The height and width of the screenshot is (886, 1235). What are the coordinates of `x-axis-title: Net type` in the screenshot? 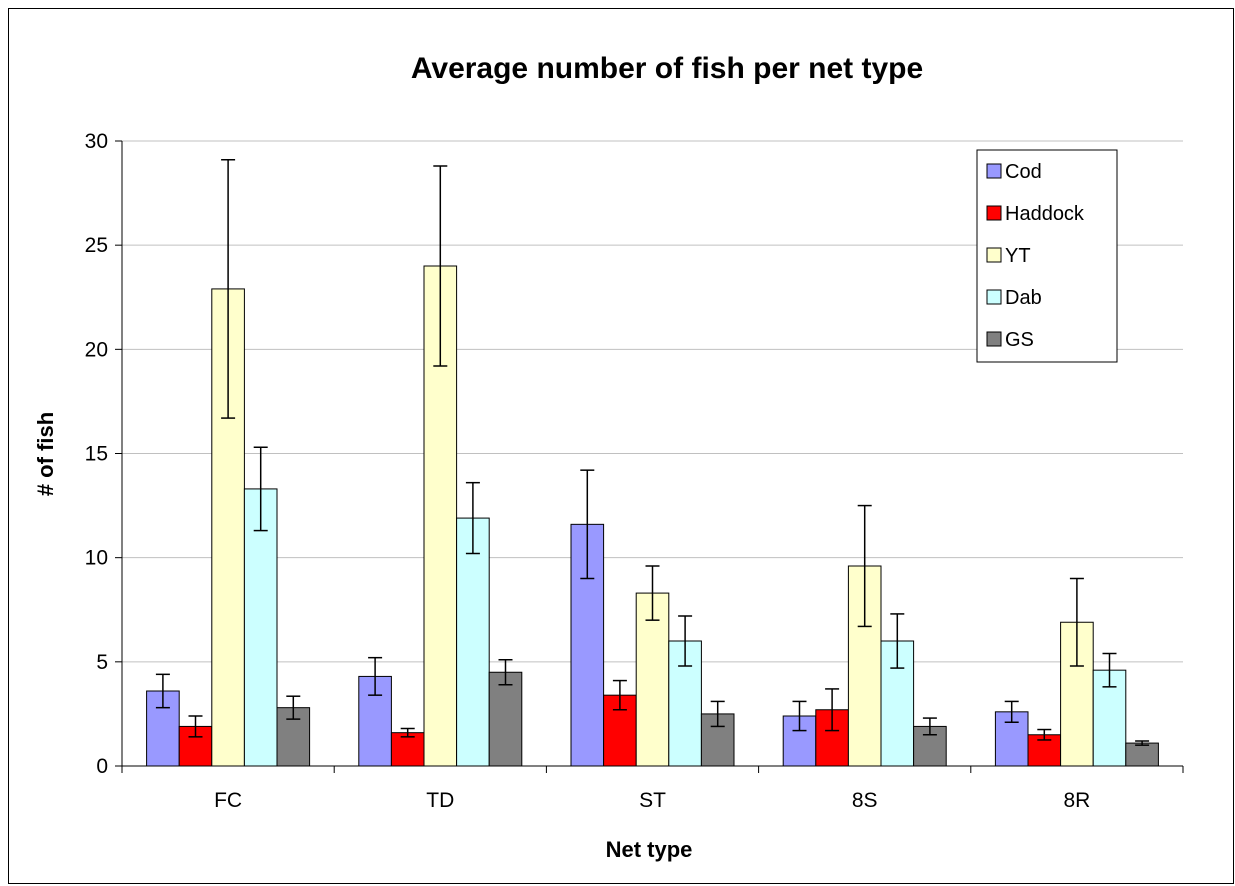 It's located at (649, 849).